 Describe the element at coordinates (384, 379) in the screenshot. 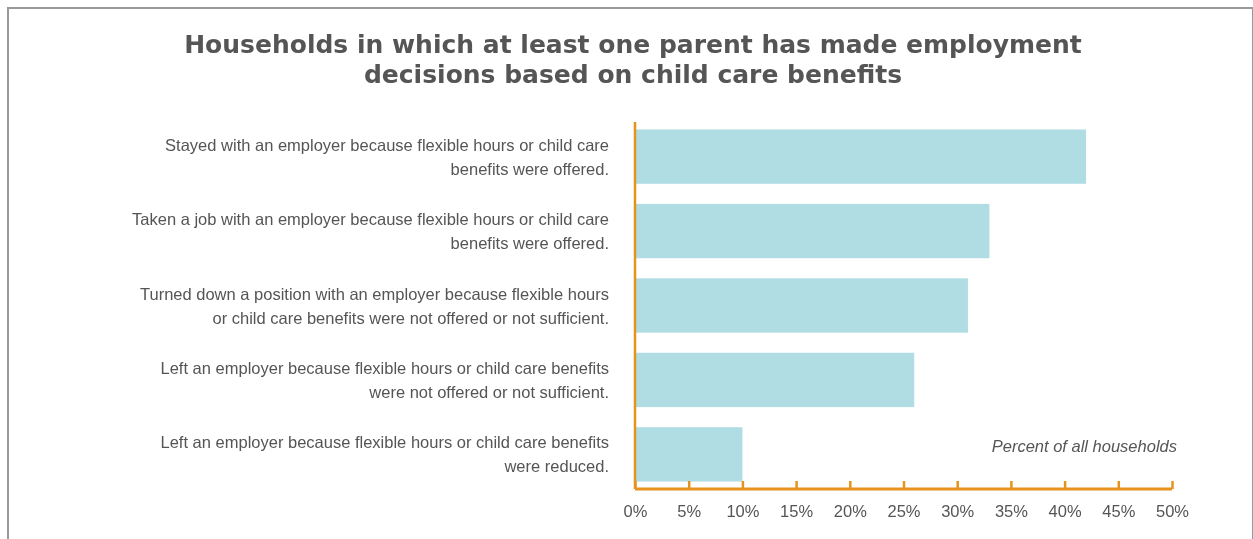

I see `y-tick-label: Left an employer because flexible hours or child care benefits were not offered or not sufficient.` at that location.